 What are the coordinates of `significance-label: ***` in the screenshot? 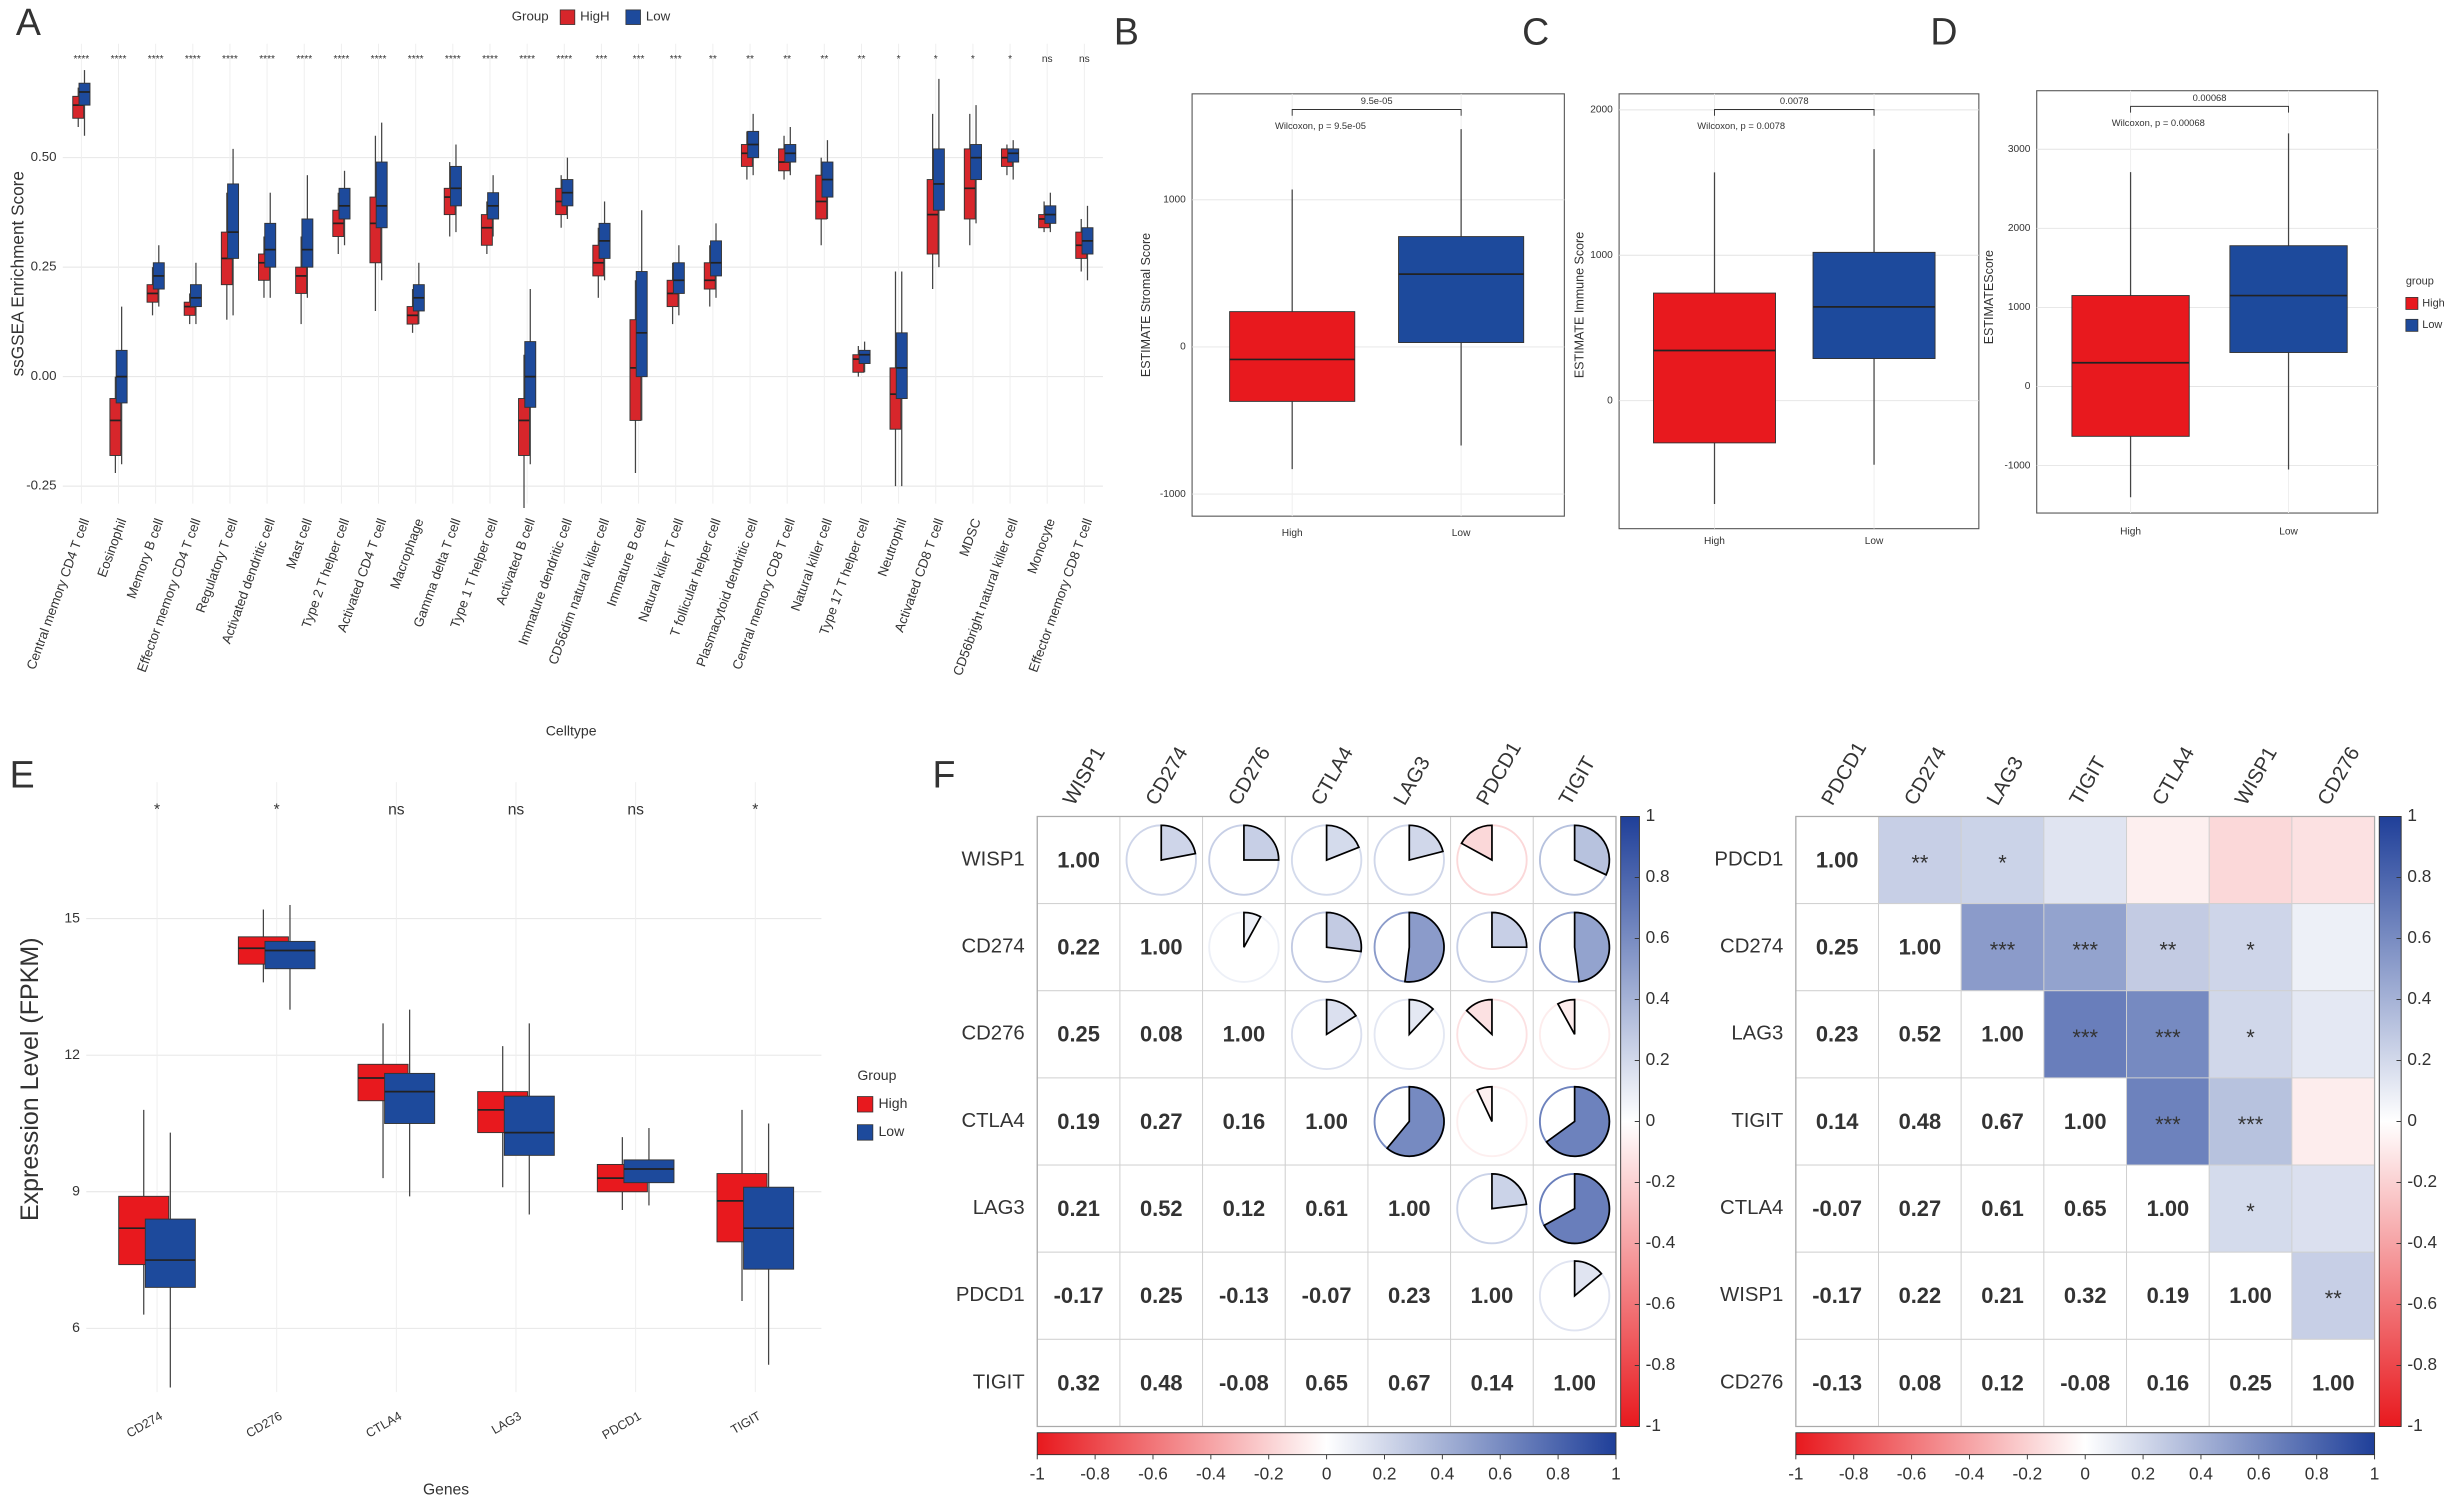 It's located at (602, 59).